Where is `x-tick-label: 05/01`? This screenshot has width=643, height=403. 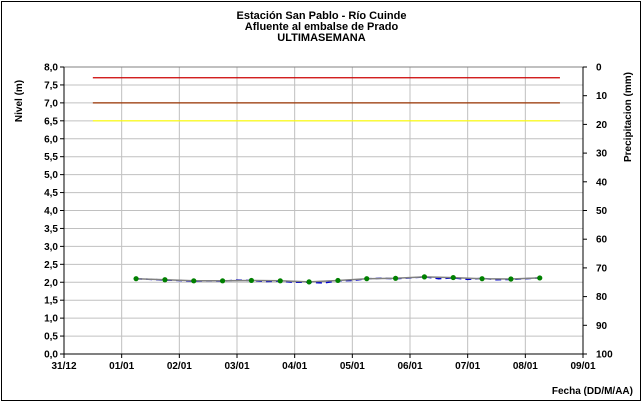
x-tick-label: 05/01 is located at coordinates (352, 366).